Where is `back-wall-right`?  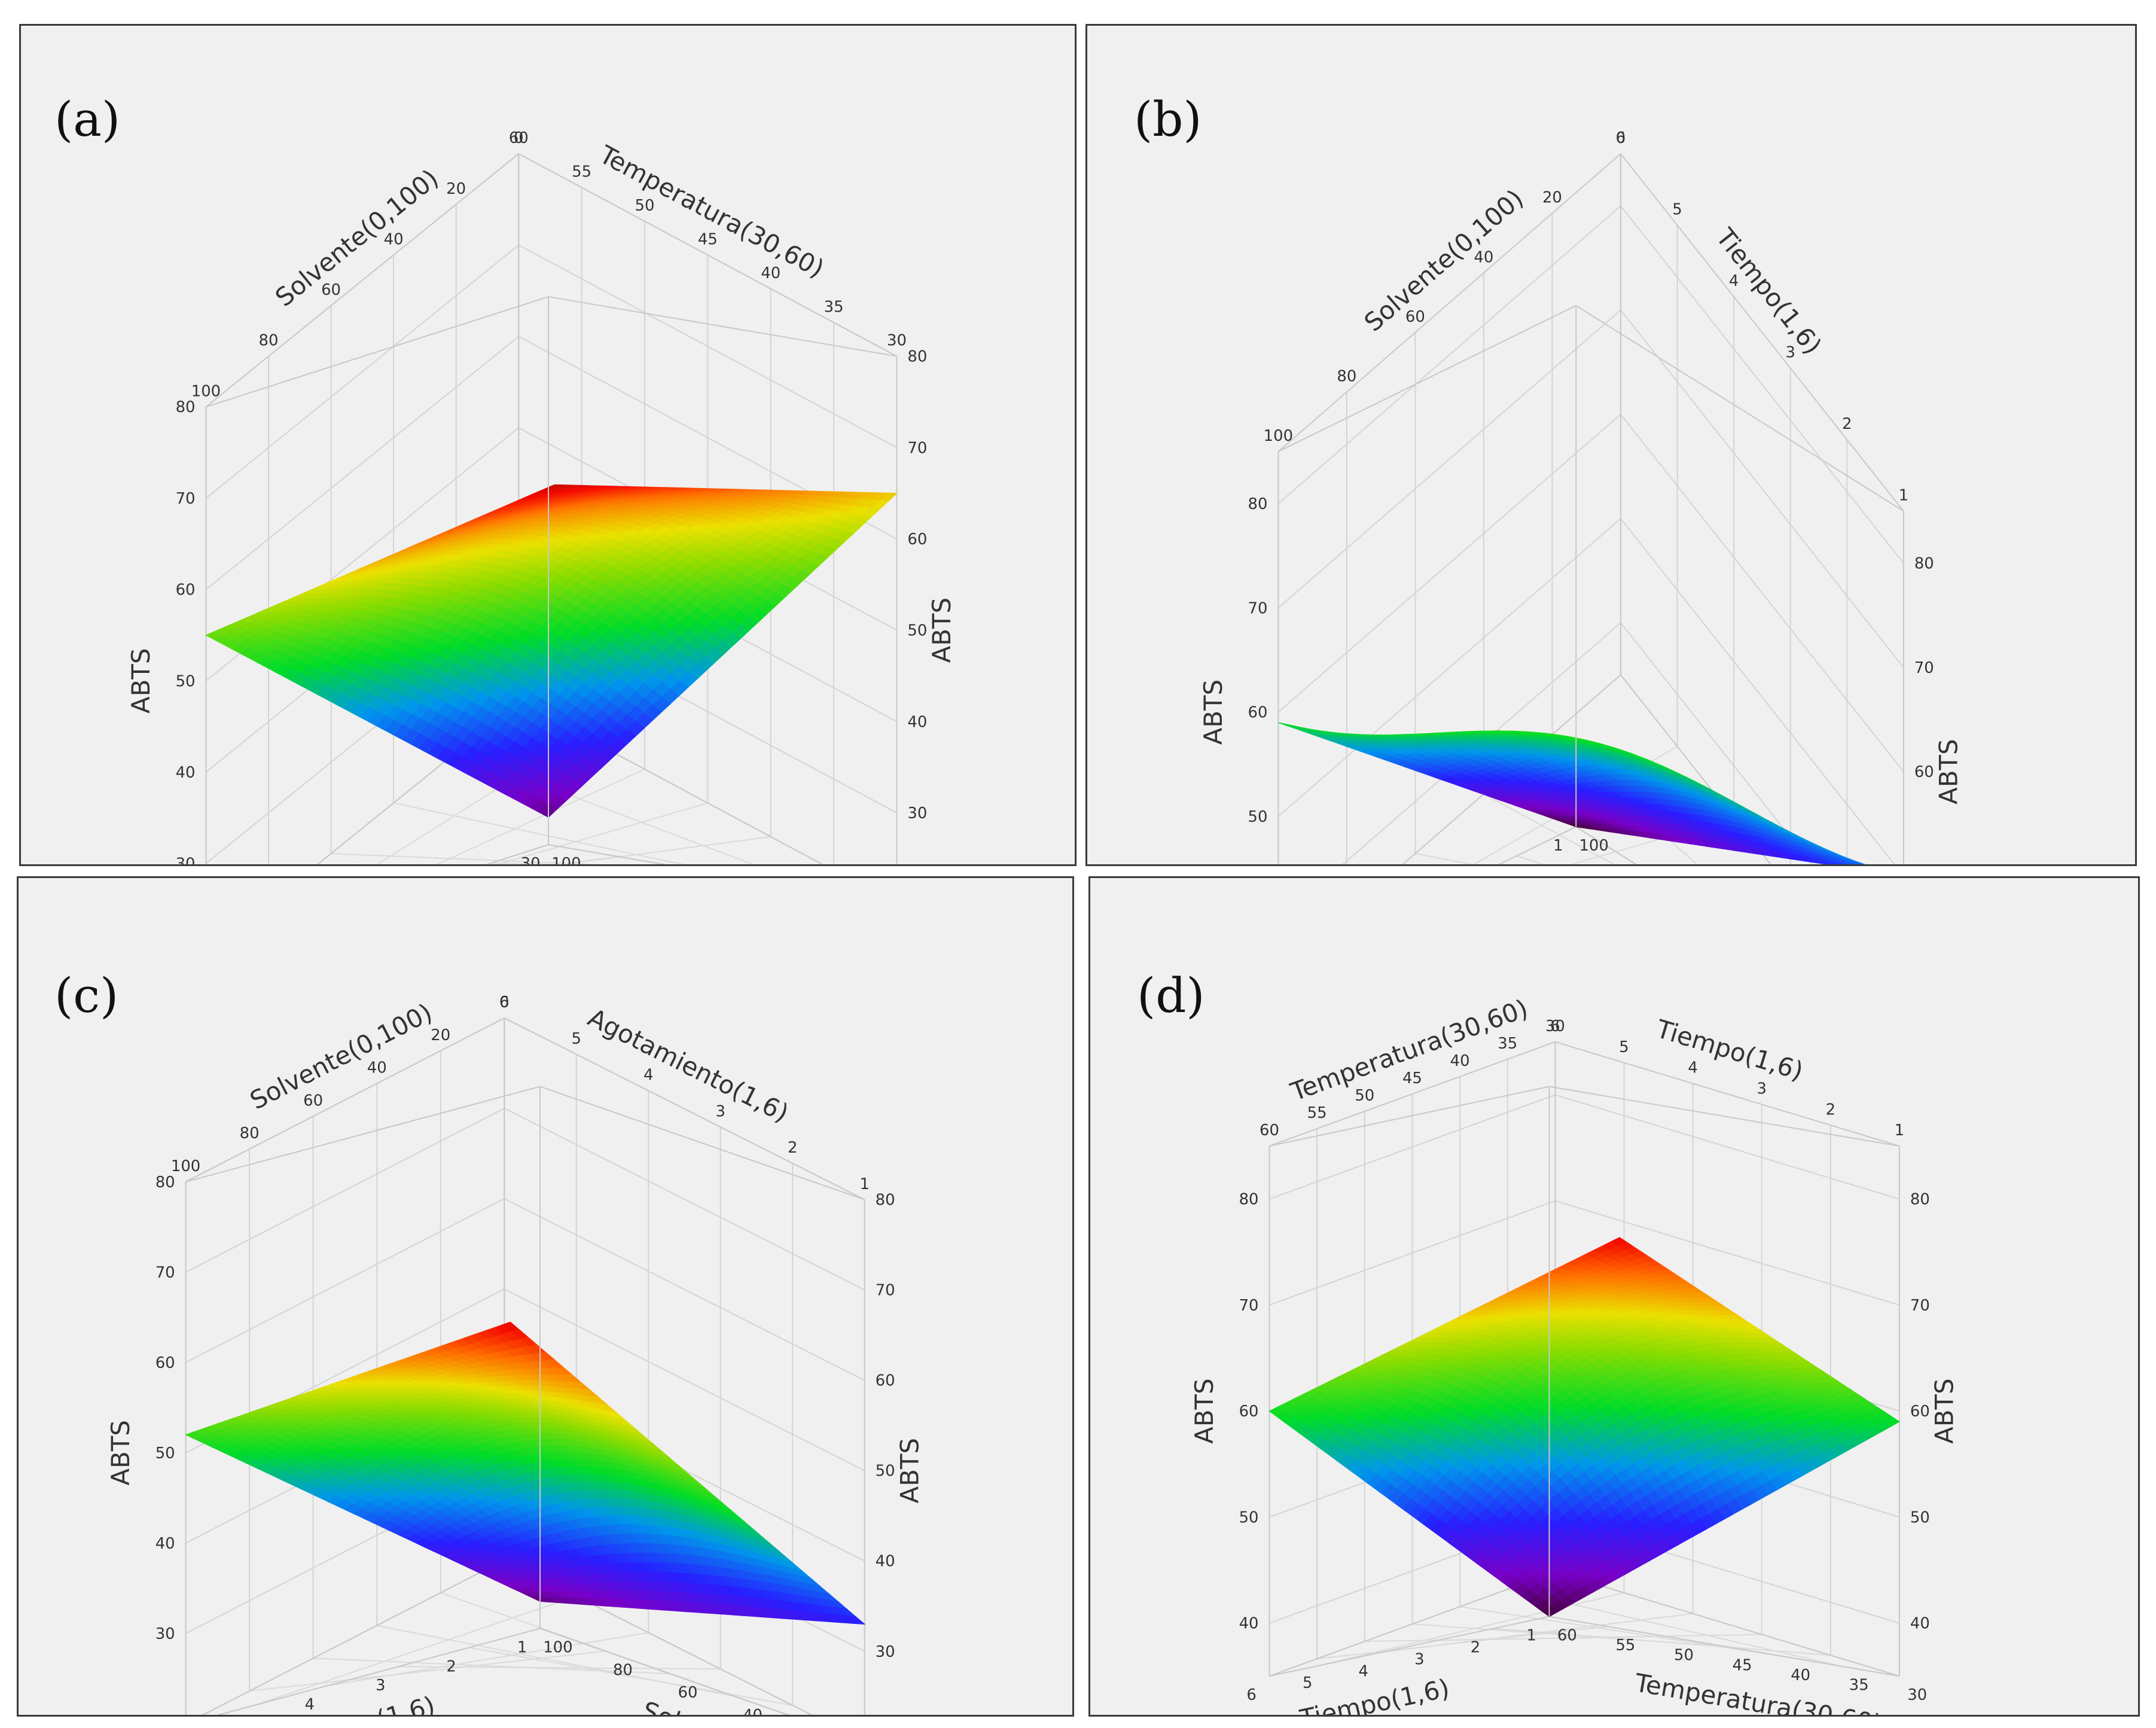 back-wall-right is located at coordinates (1762, 509).